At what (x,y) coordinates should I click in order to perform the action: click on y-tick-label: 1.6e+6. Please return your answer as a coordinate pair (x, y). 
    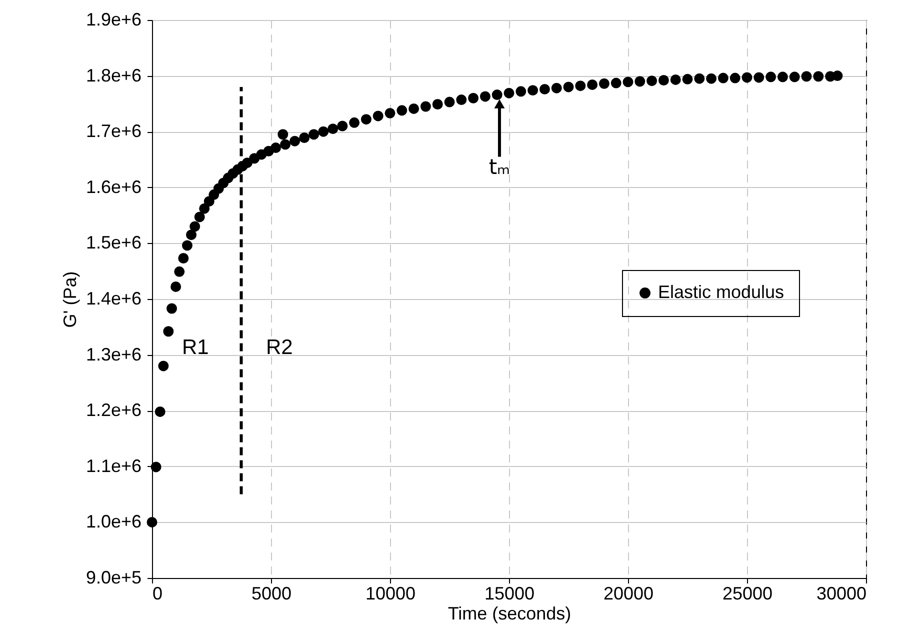
    Looking at the image, I should click on (114, 186).